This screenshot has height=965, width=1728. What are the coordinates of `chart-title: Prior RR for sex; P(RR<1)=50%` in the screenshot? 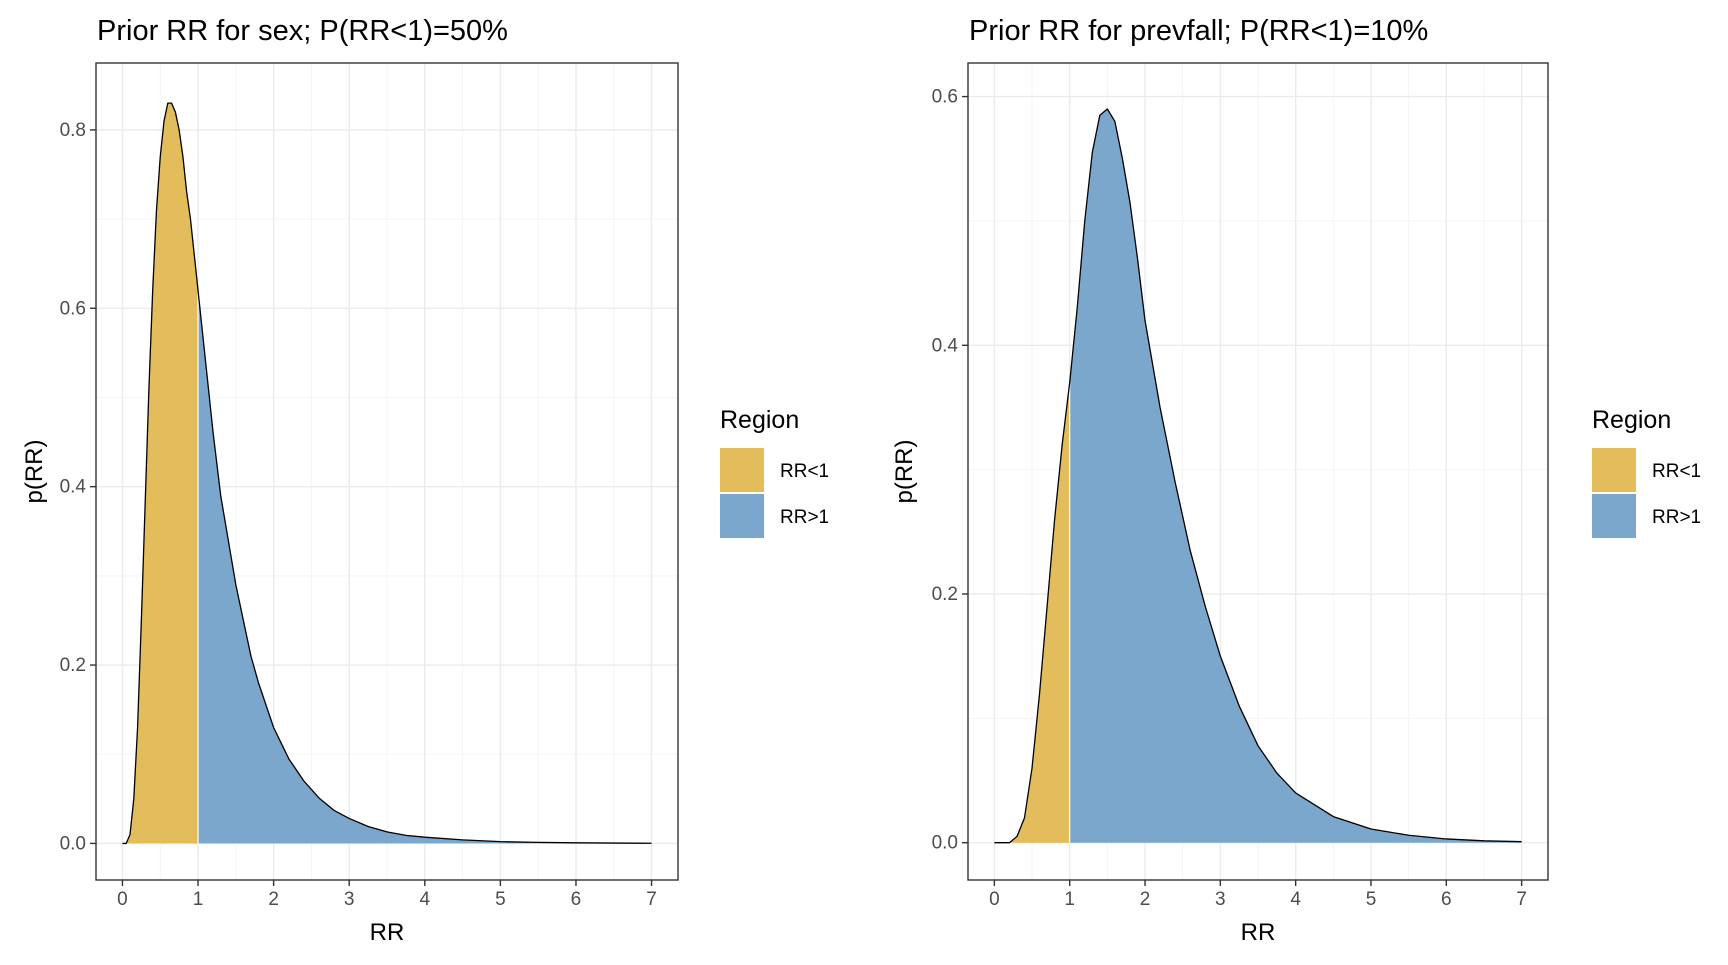 It's located at (302, 31).